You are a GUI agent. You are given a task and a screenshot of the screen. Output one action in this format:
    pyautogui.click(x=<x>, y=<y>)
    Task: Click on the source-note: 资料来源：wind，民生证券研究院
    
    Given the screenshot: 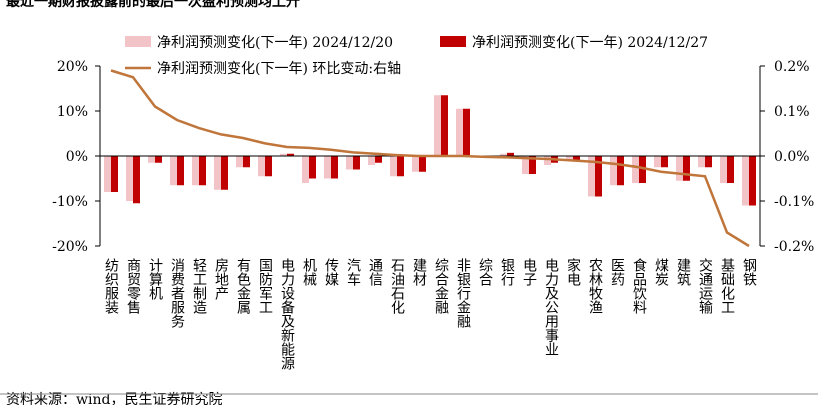 What is the action you would take?
    pyautogui.click(x=114, y=398)
    